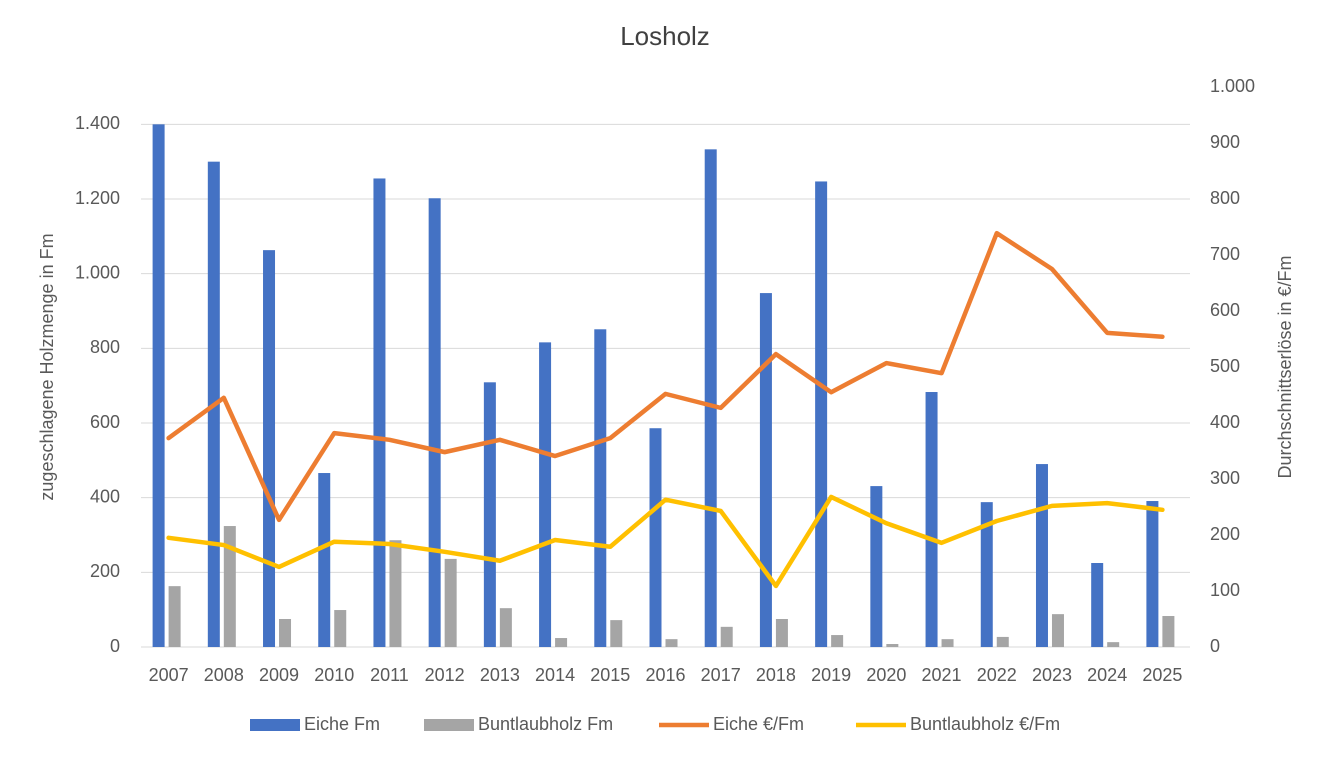 This screenshot has width=1329, height=759. What do you see at coordinates (1232, 86) in the screenshot?
I see `y2-tick-label: 1.000` at bounding box center [1232, 86].